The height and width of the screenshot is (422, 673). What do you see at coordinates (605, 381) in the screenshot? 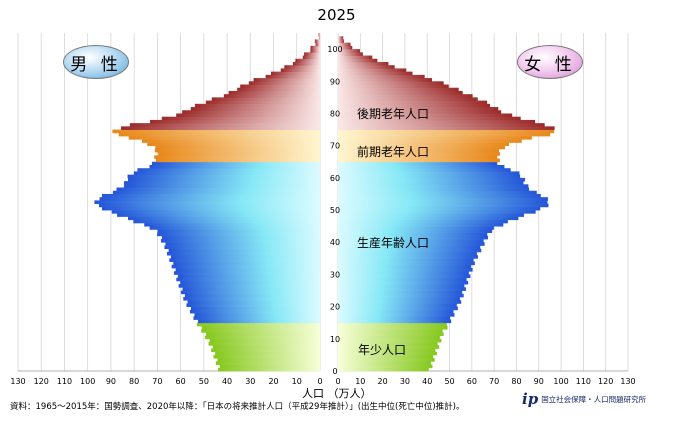
I see `x-tick-label-female: 120` at bounding box center [605, 381].